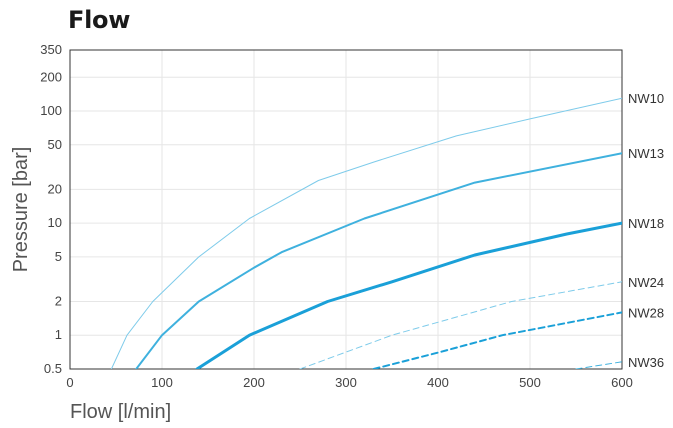  I want to click on x-tick-label: 100, so click(162, 382).